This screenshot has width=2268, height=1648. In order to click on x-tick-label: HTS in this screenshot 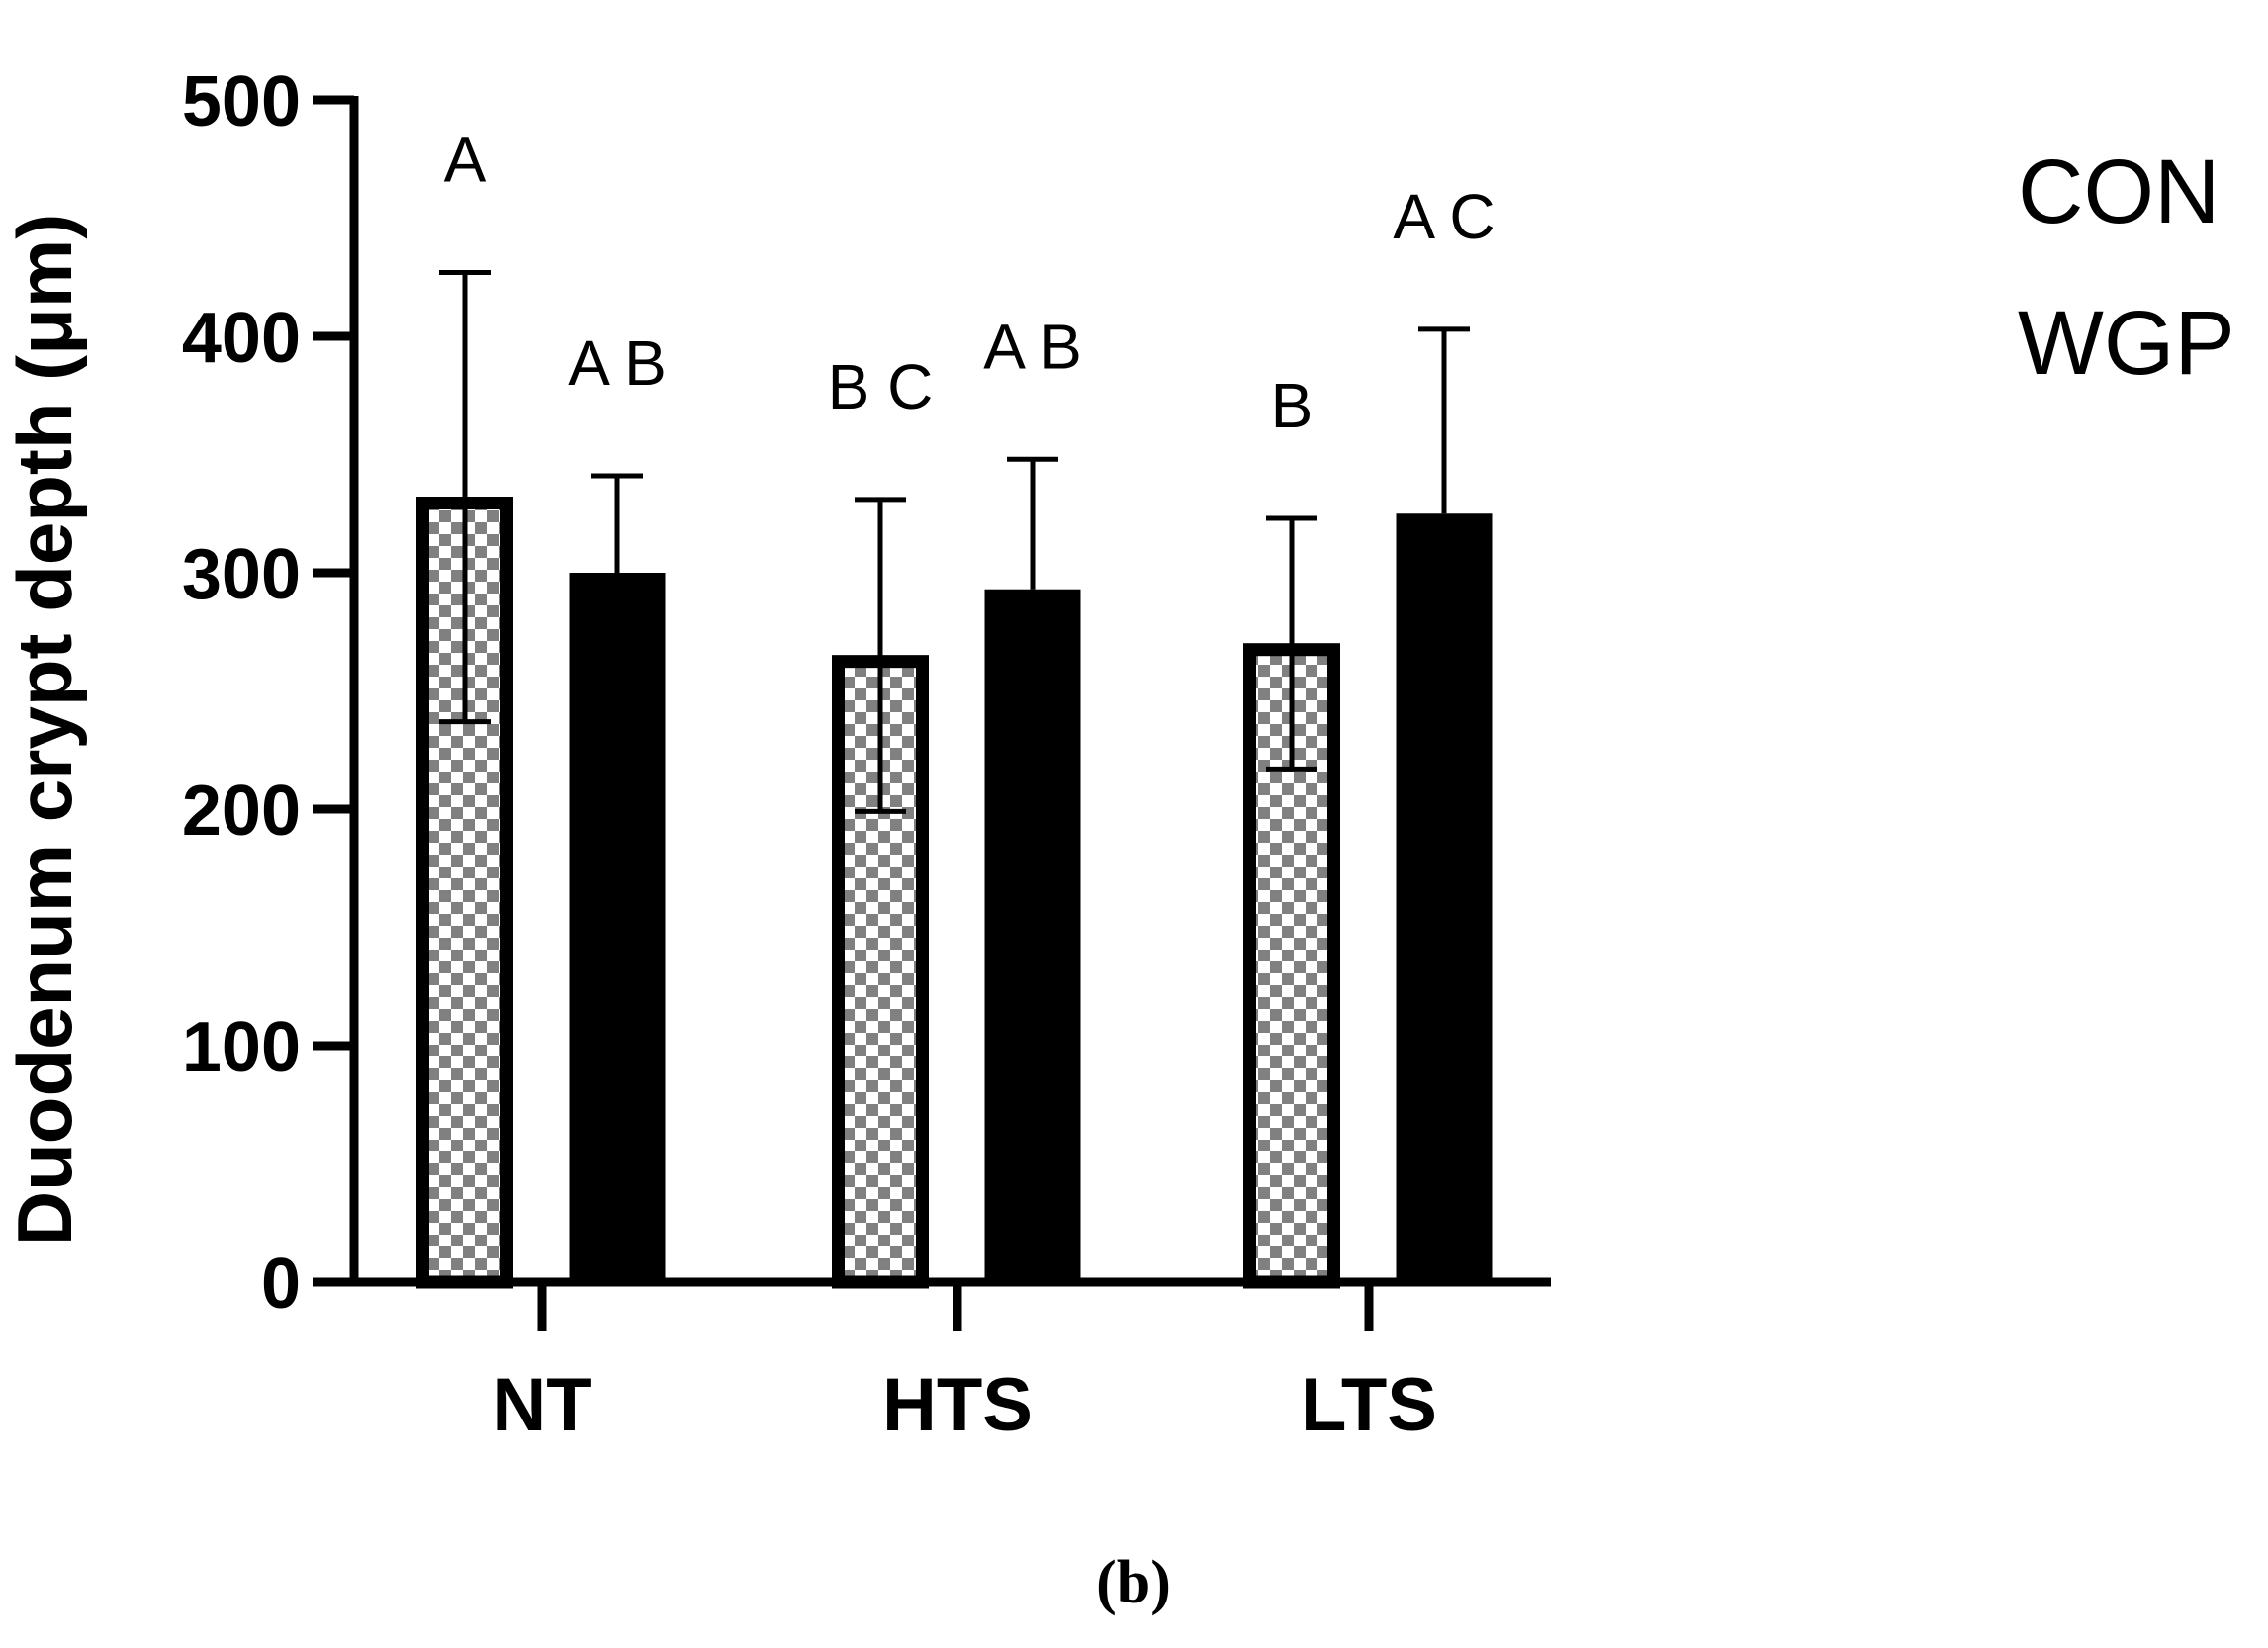, I will do `click(957, 1405)`.